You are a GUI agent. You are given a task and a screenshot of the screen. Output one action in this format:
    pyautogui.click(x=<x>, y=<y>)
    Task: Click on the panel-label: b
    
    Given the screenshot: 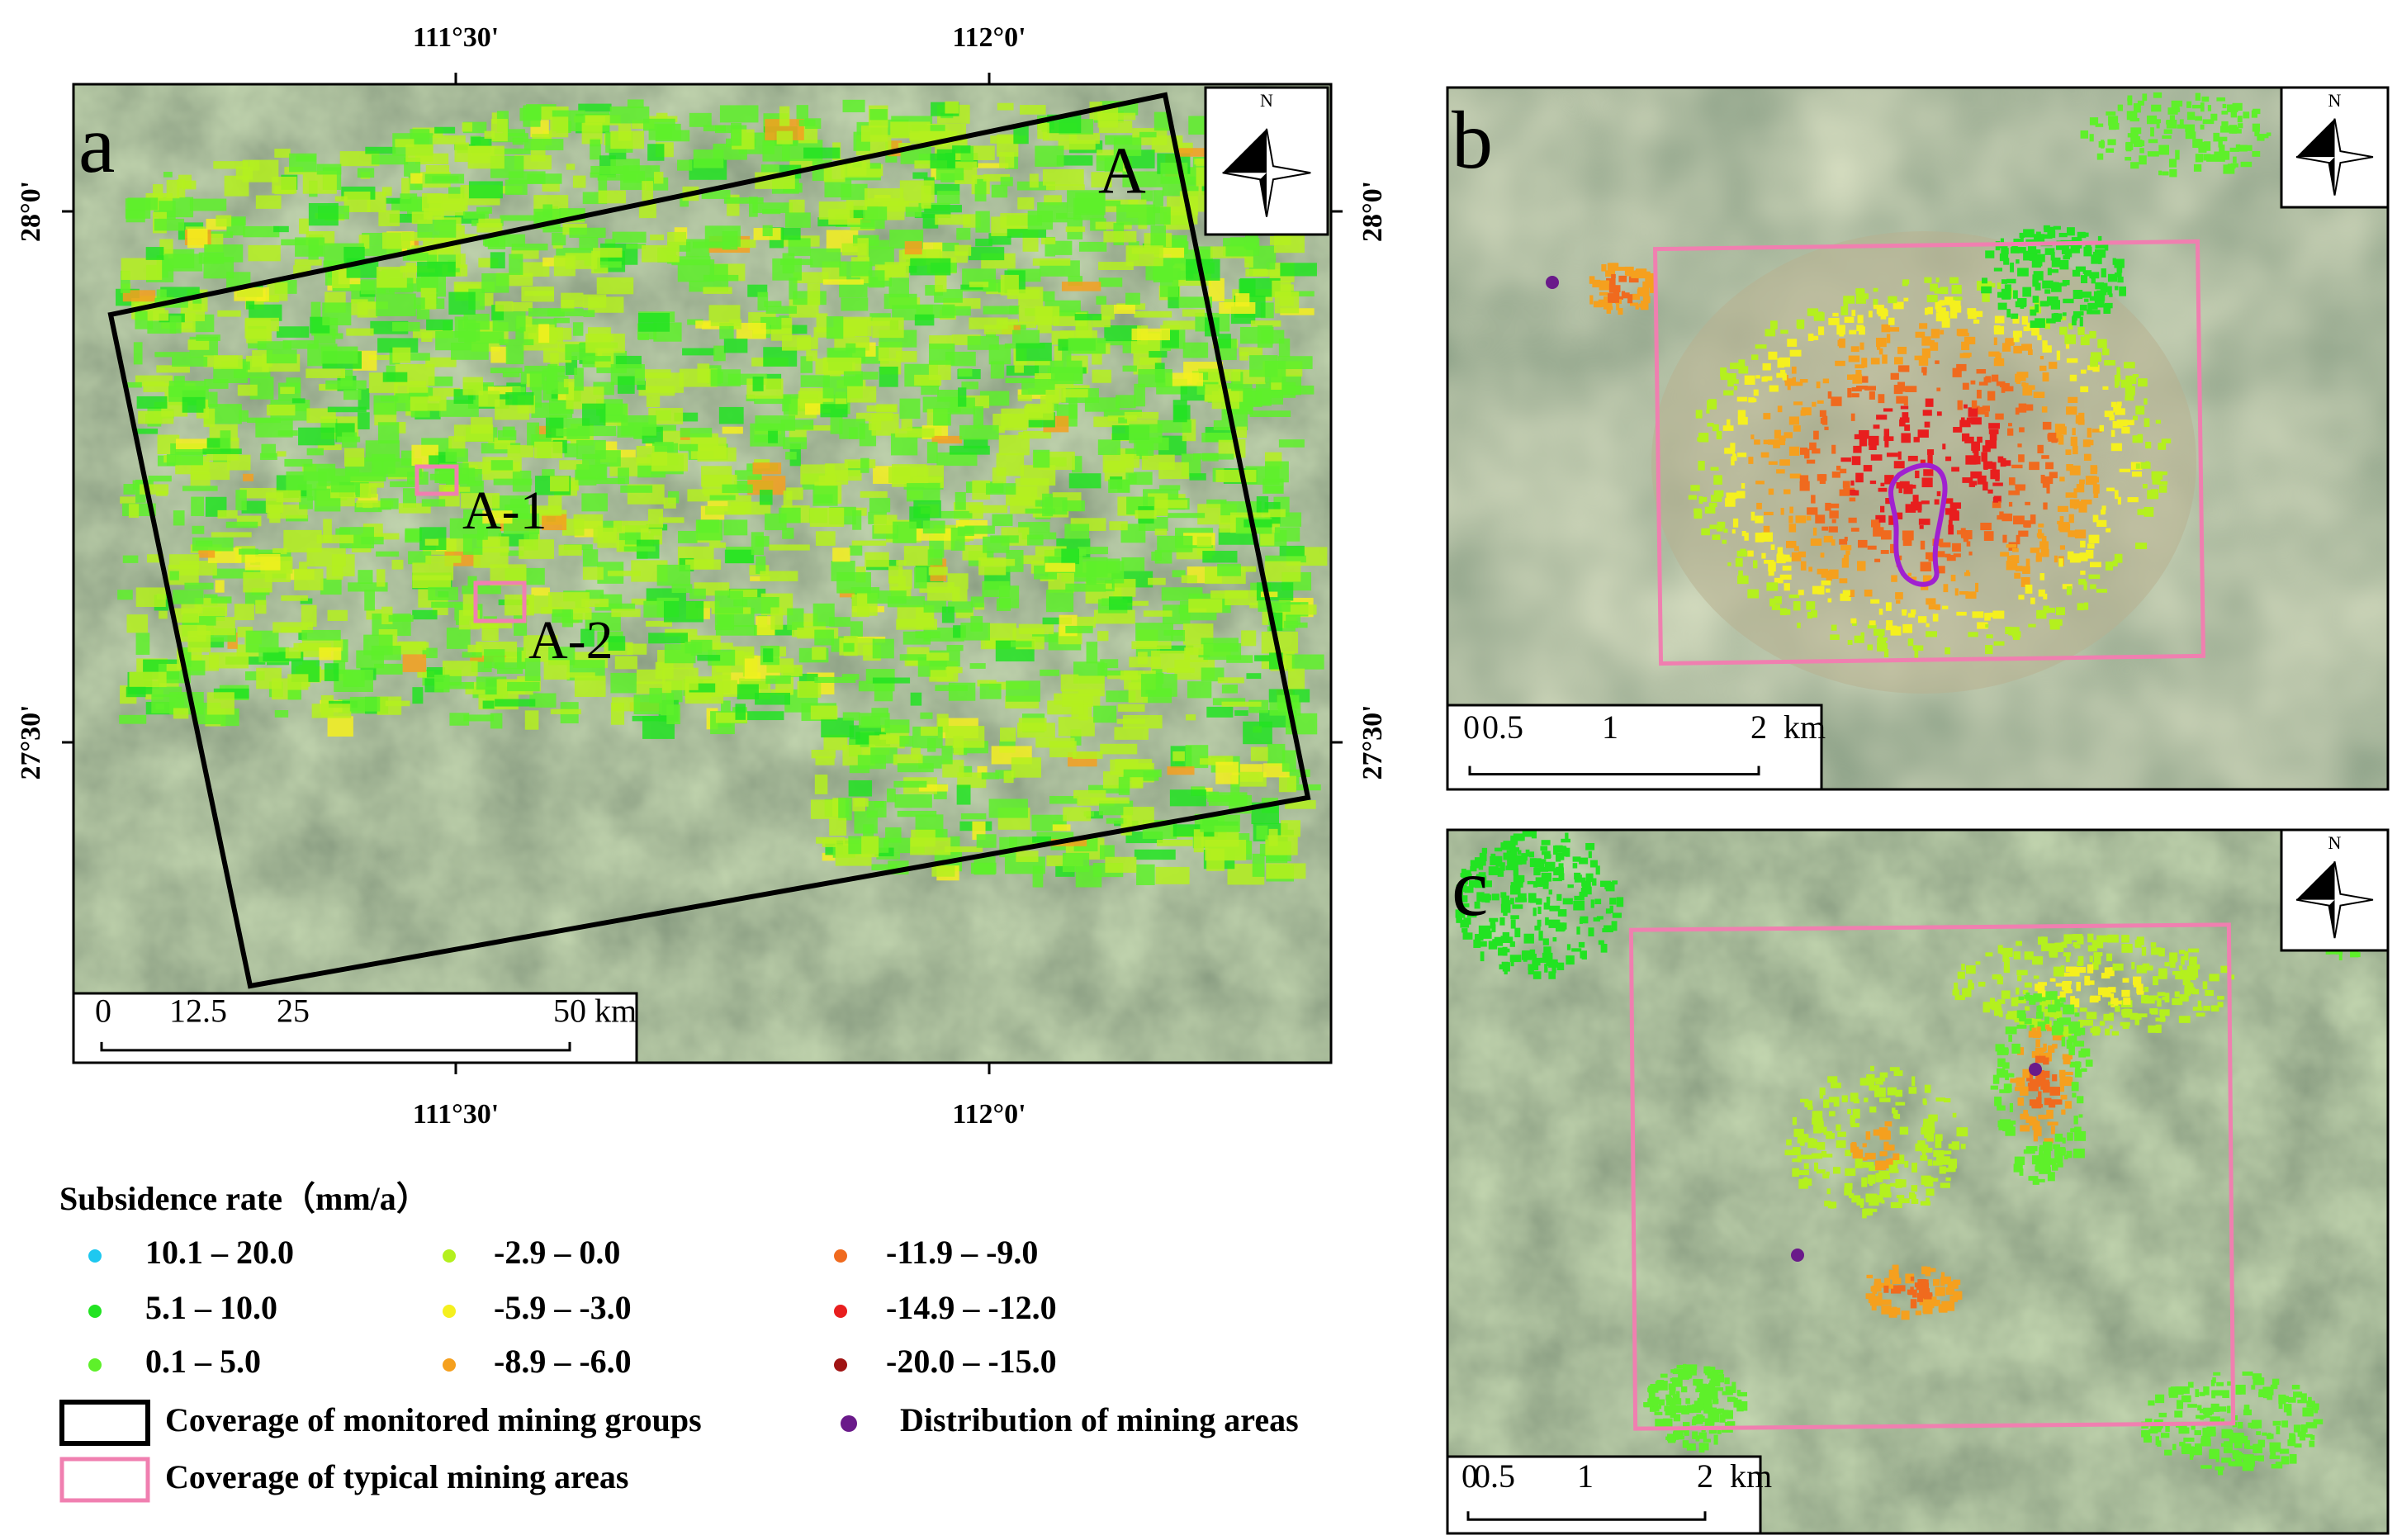 What is the action you would take?
    pyautogui.click(x=1473, y=140)
    